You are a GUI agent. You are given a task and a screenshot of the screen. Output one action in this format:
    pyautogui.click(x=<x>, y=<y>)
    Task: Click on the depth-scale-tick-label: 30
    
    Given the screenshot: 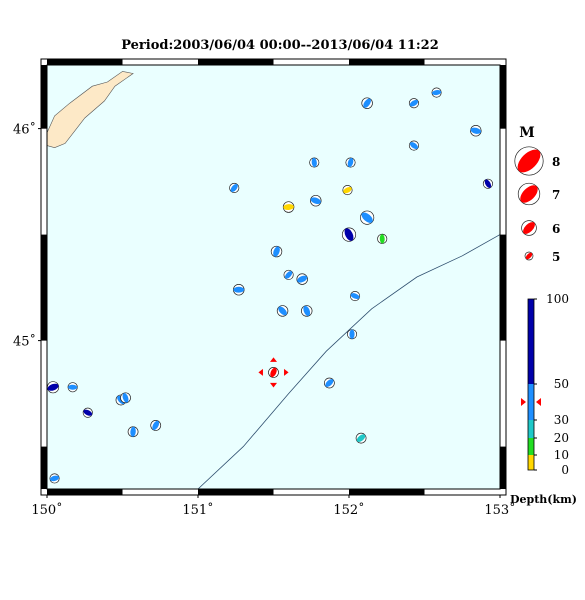 What is the action you would take?
    pyautogui.click(x=561, y=420)
    